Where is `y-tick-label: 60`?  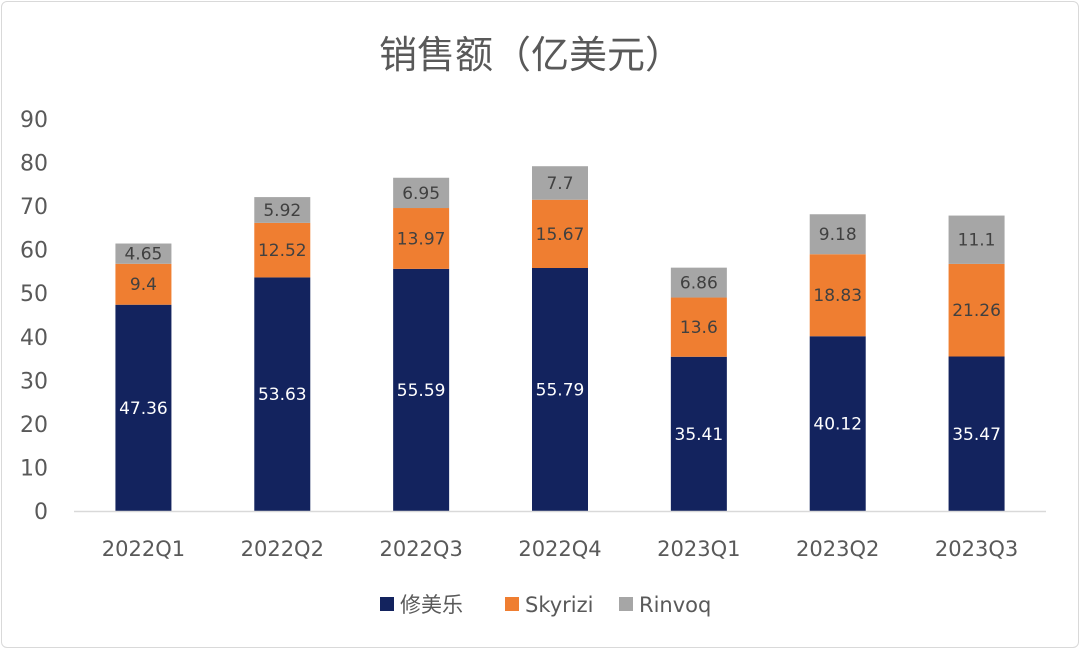 y-tick-label: 60 is located at coordinates (34, 251).